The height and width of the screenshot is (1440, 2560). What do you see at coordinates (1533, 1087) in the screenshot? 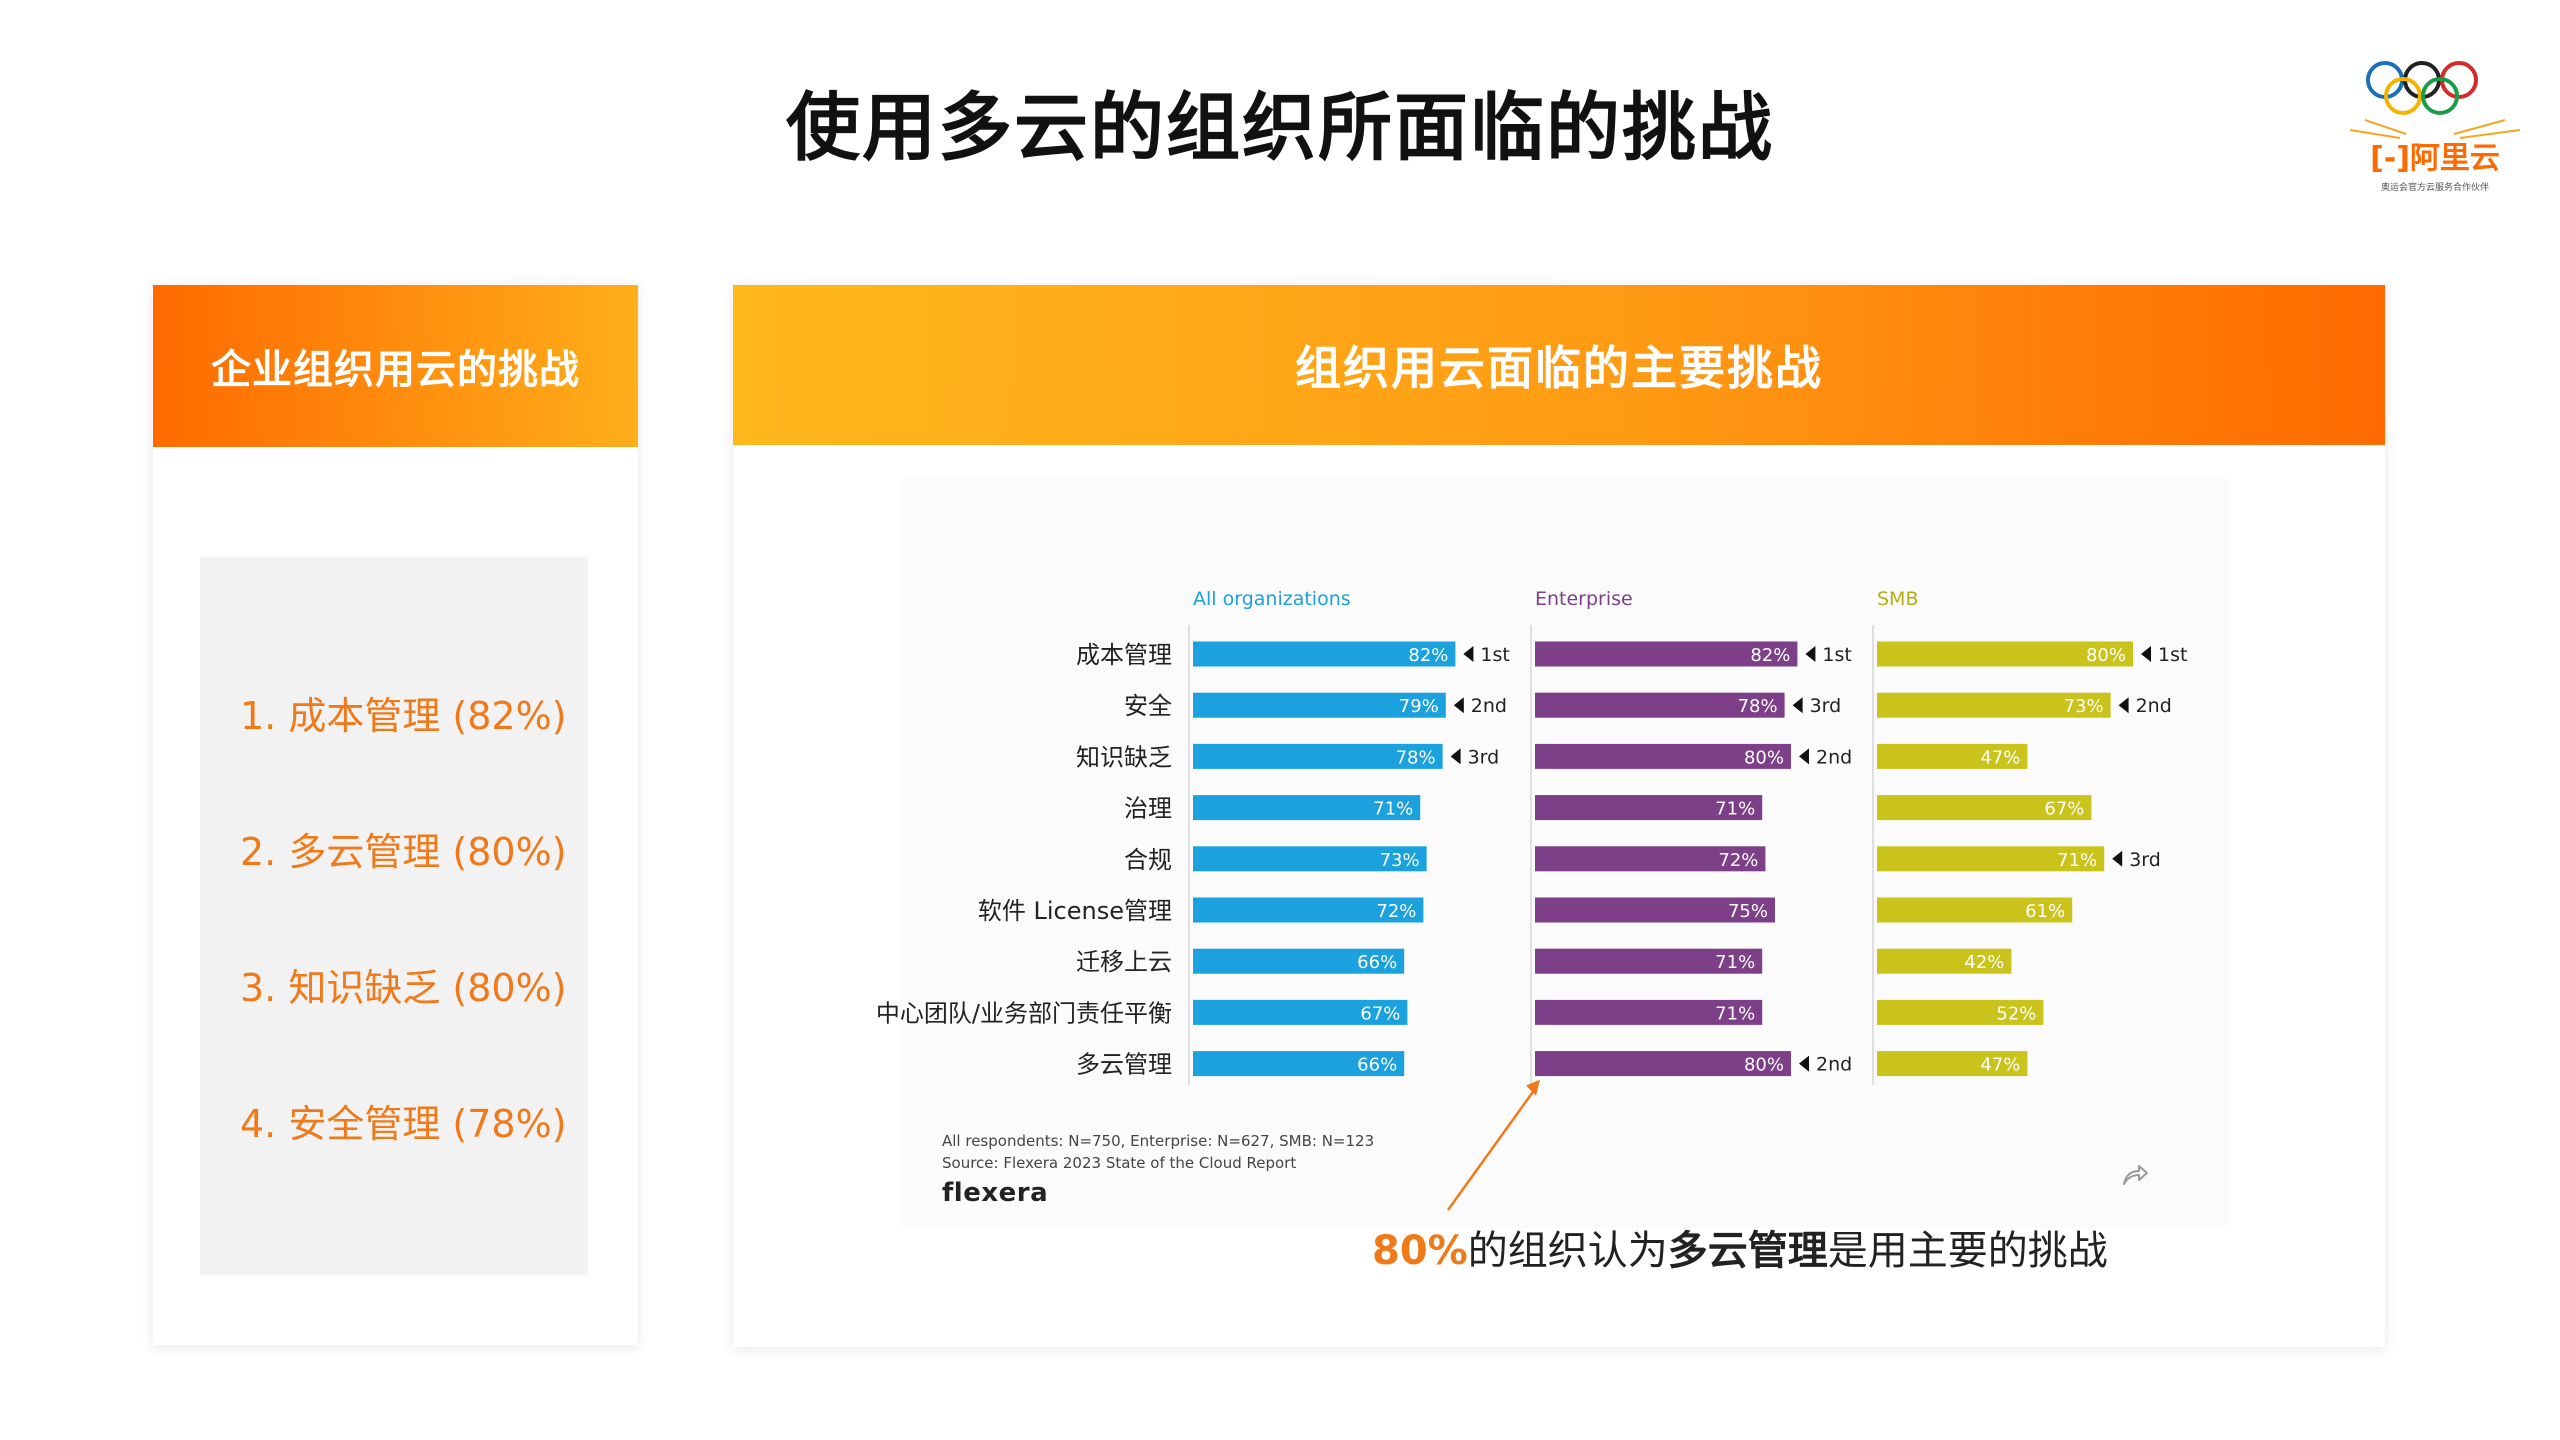
I see `callout-arrowhead` at bounding box center [1533, 1087].